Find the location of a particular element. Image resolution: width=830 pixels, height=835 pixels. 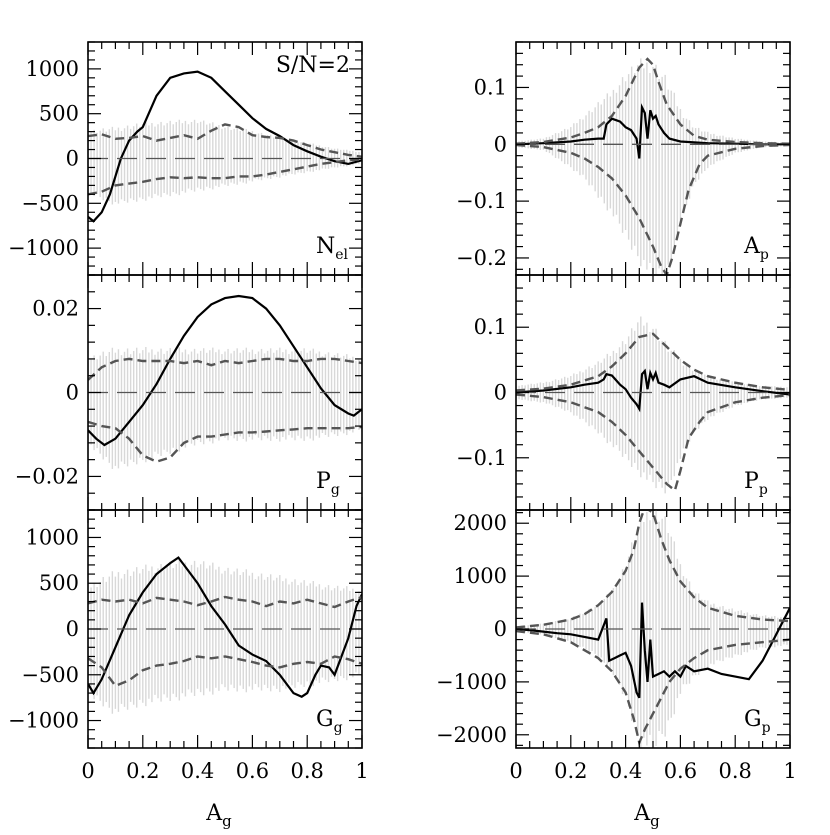

panel-label: Nel is located at coordinates (332, 248).